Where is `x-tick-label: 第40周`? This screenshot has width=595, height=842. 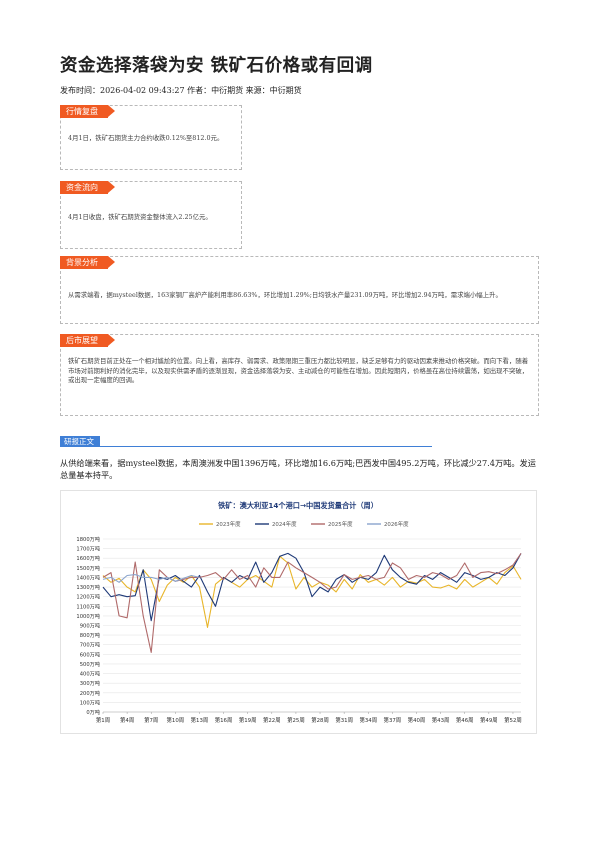
x-tick-label: 第40周 is located at coordinates (417, 720).